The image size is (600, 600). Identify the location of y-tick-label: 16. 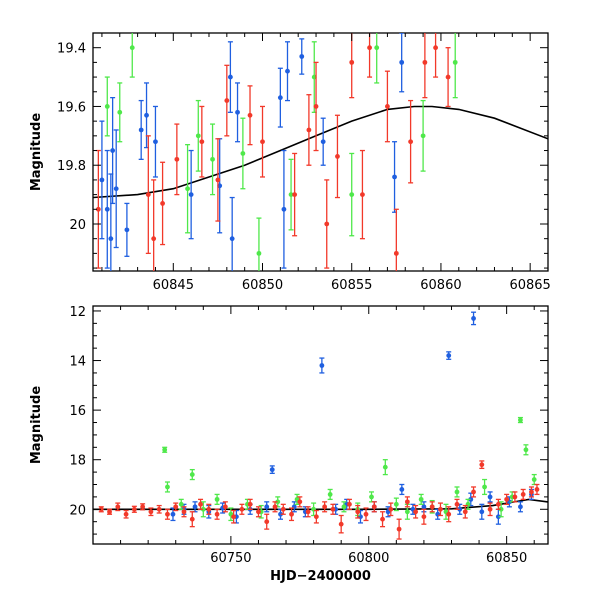
(77, 411).